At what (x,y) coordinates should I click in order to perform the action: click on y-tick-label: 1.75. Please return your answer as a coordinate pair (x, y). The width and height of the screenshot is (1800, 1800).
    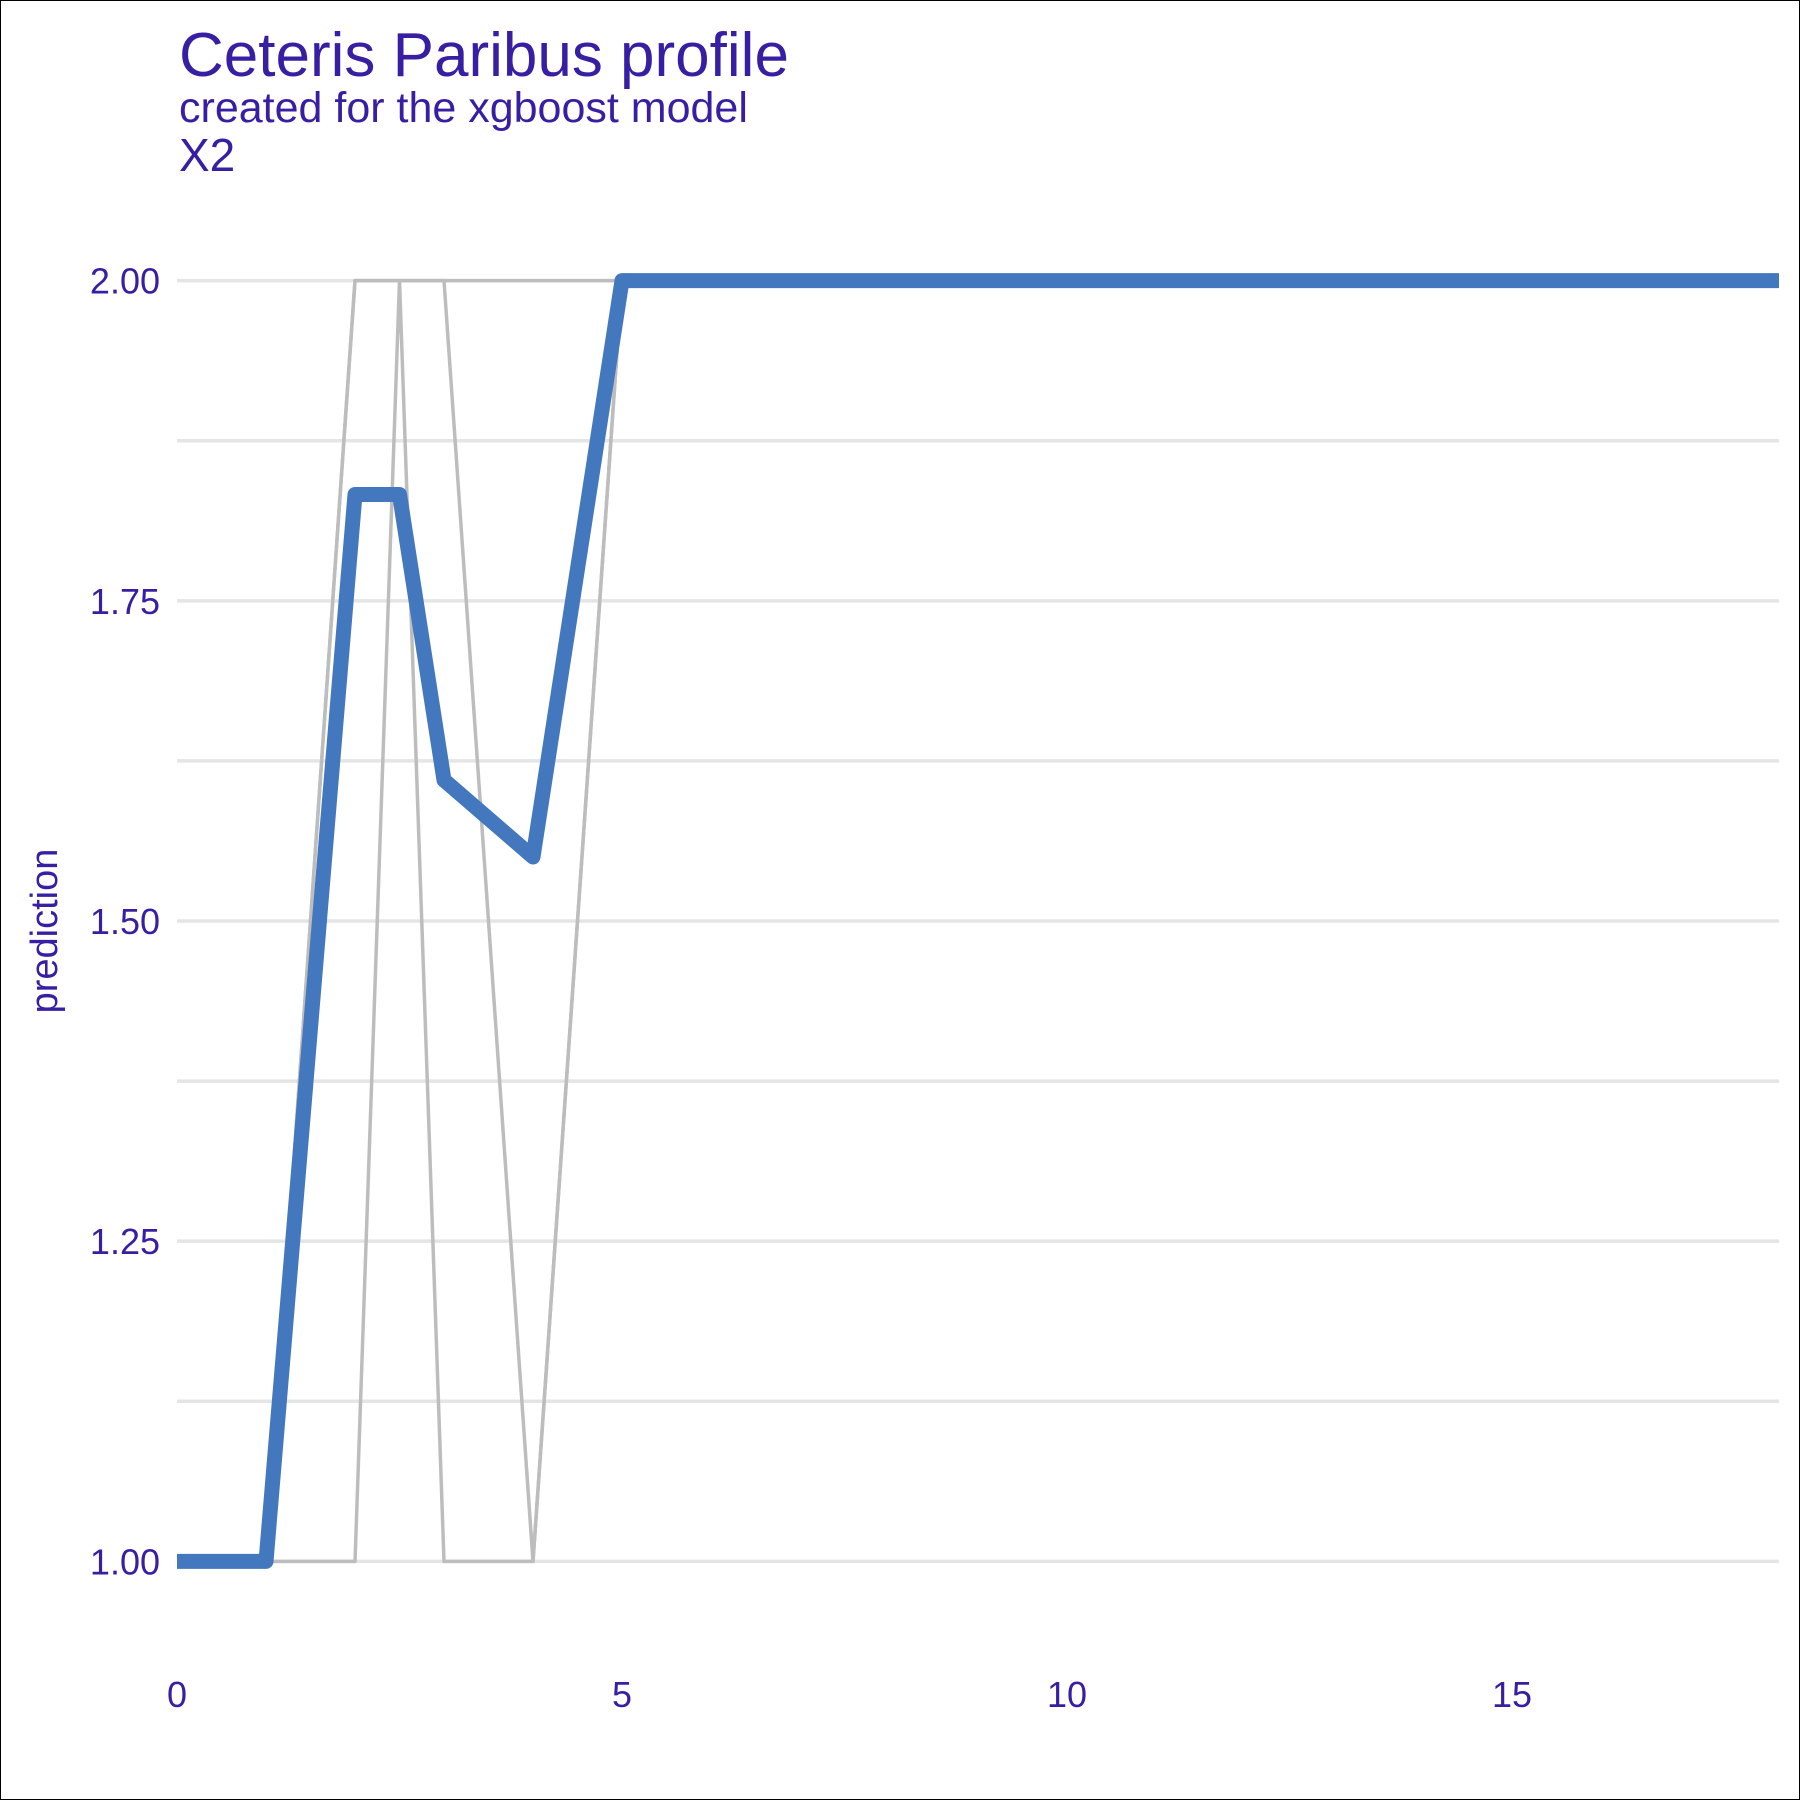
    Looking at the image, I should click on (125, 601).